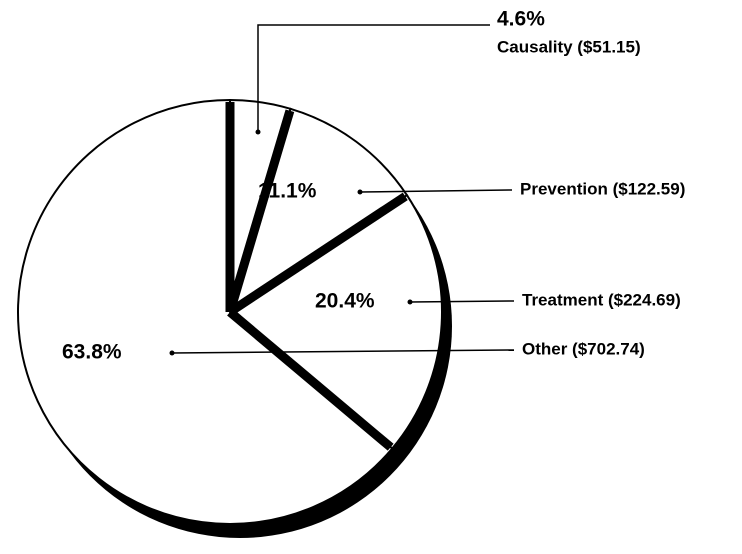  Describe the element at coordinates (521, 19) in the screenshot. I see `percent-label: 4.6%` at that location.